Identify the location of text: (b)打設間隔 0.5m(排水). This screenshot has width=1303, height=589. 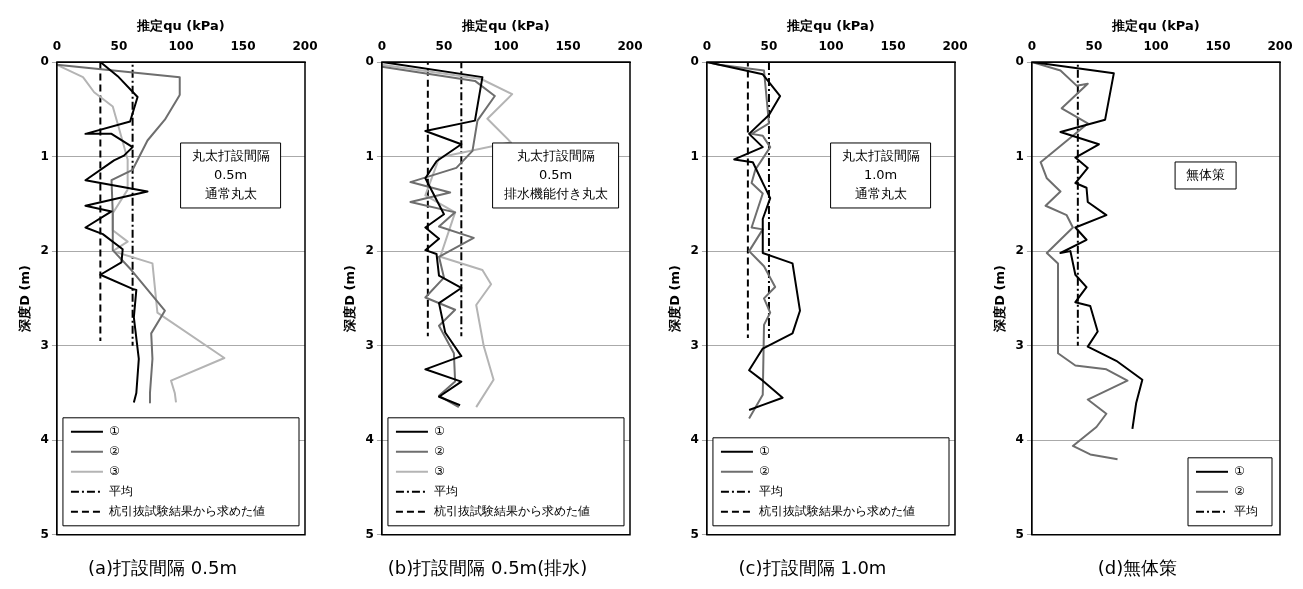
(487, 568).